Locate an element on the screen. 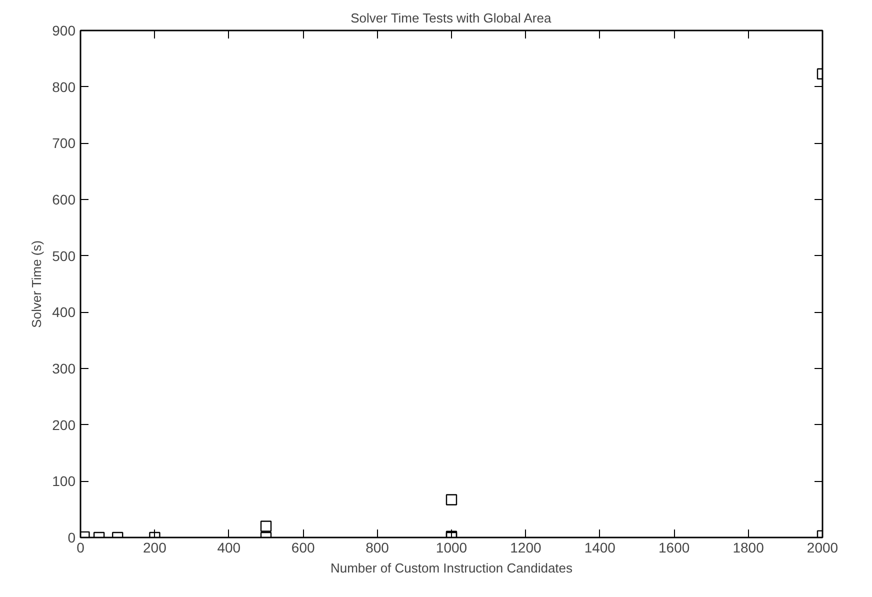 The width and height of the screenshot is (872, 597). y-tick-label: 0 is located at coordinates (72, 538).